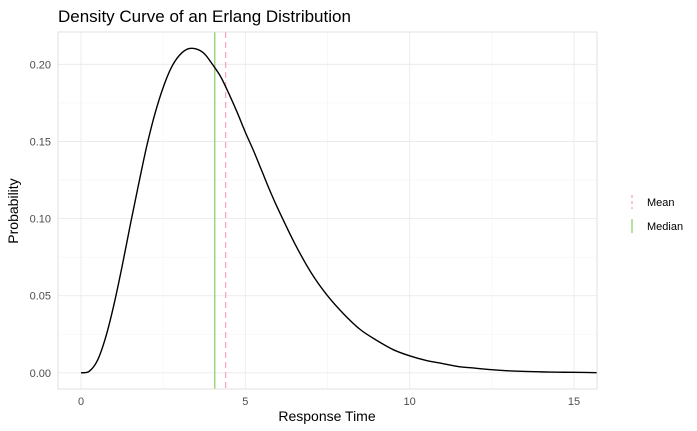 This screenshot has height=431, width=697. I want to click on y-tick-label: 0.20, so click(40, 65).